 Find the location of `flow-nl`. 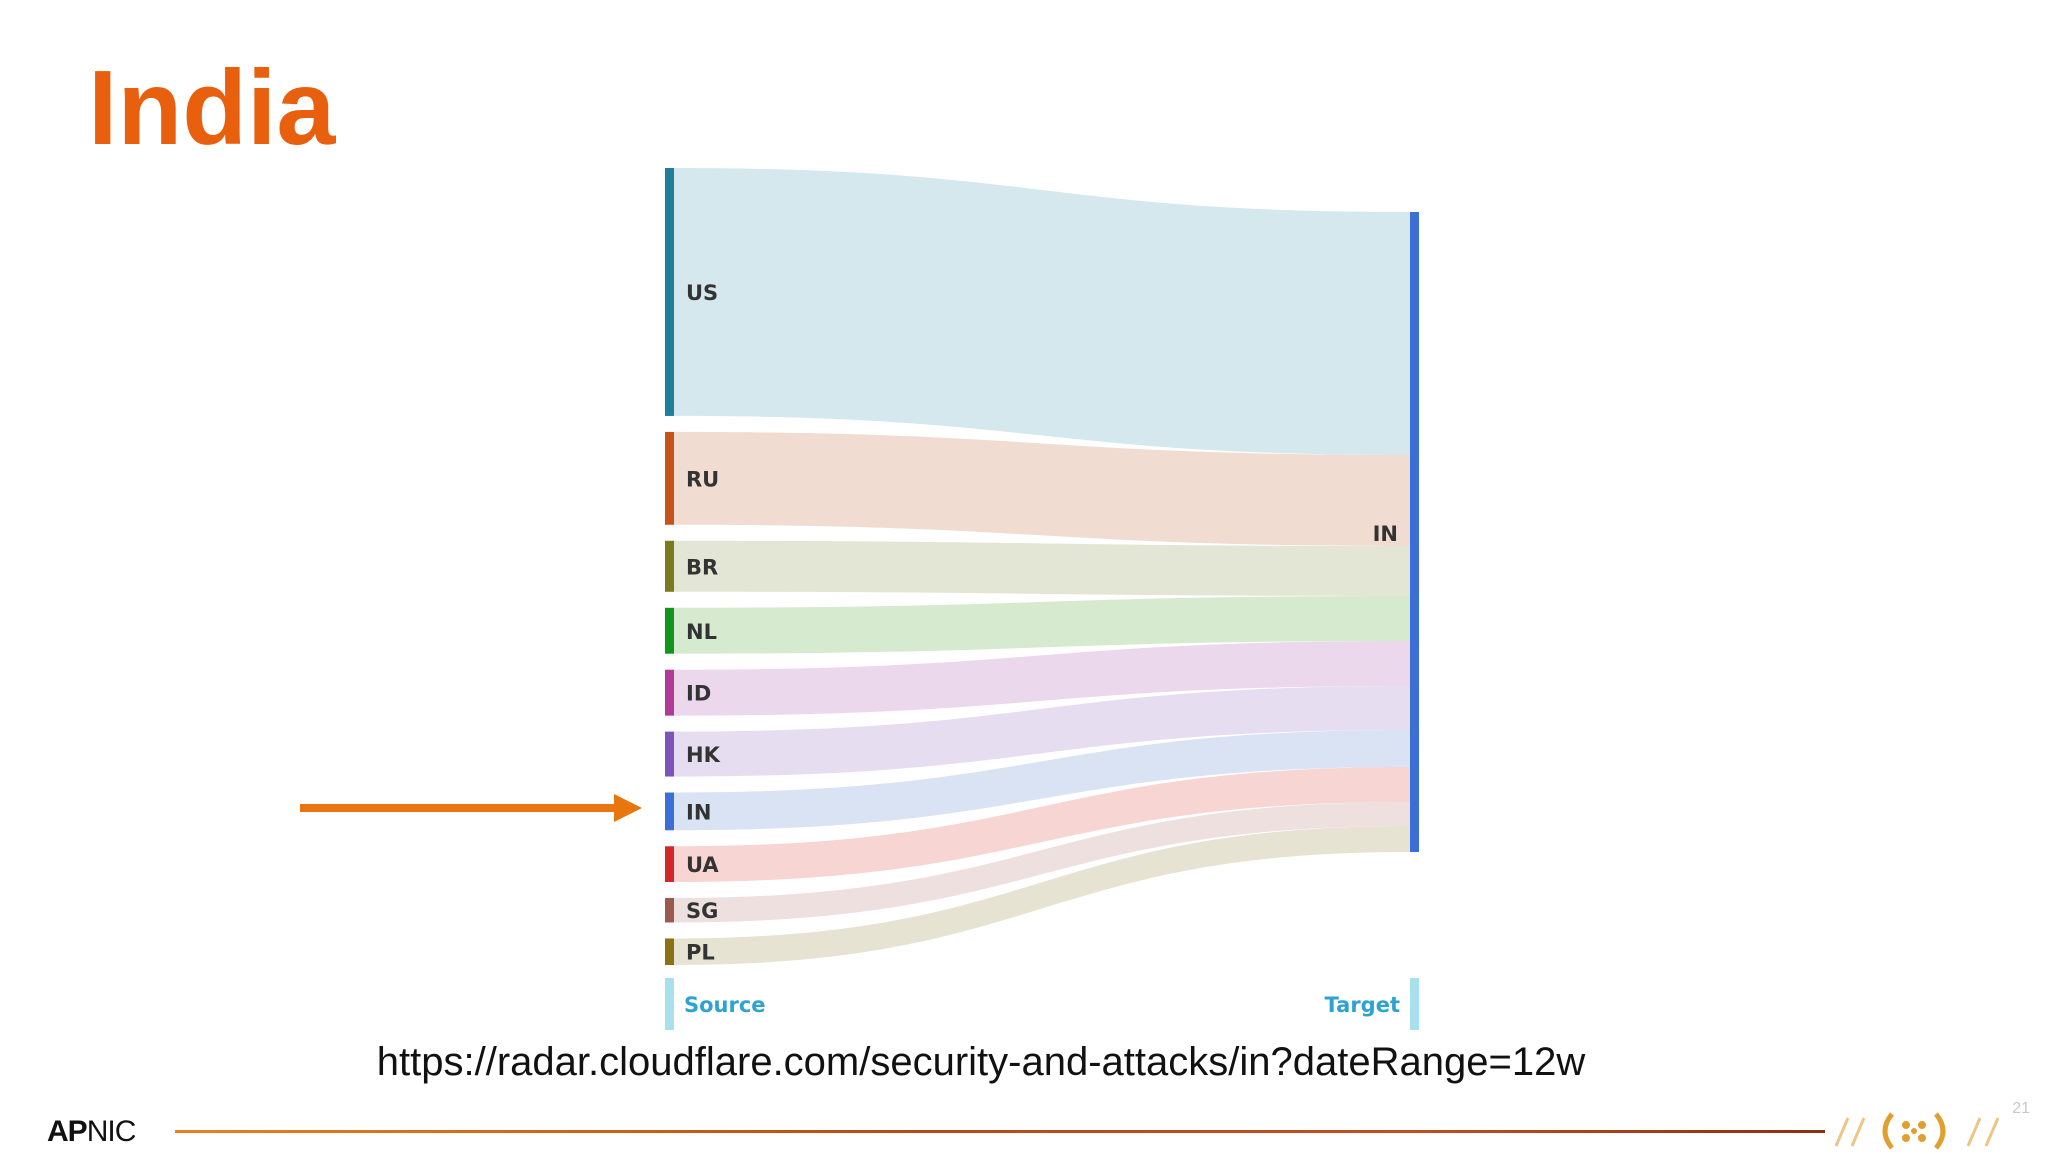

flow-nl is located at coordinates (1042, 625).